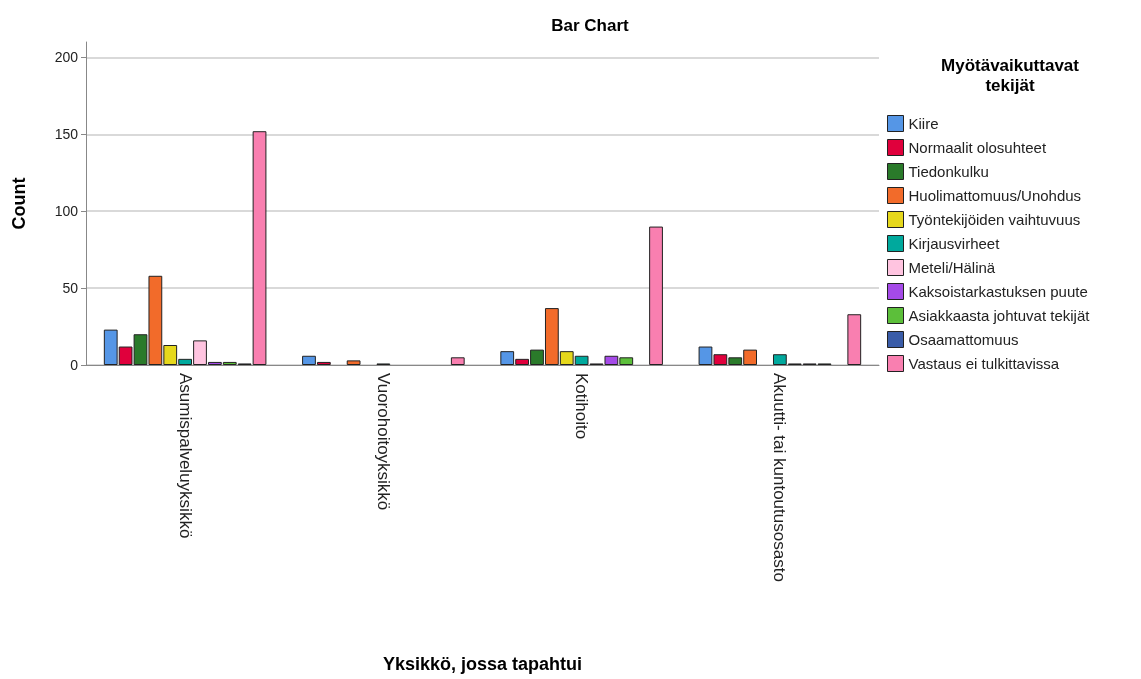 The image size is (1141, 679). Describe the element at coordinates (66, 211) in the screenshot. I see `y-tick-label: 100` at that location.